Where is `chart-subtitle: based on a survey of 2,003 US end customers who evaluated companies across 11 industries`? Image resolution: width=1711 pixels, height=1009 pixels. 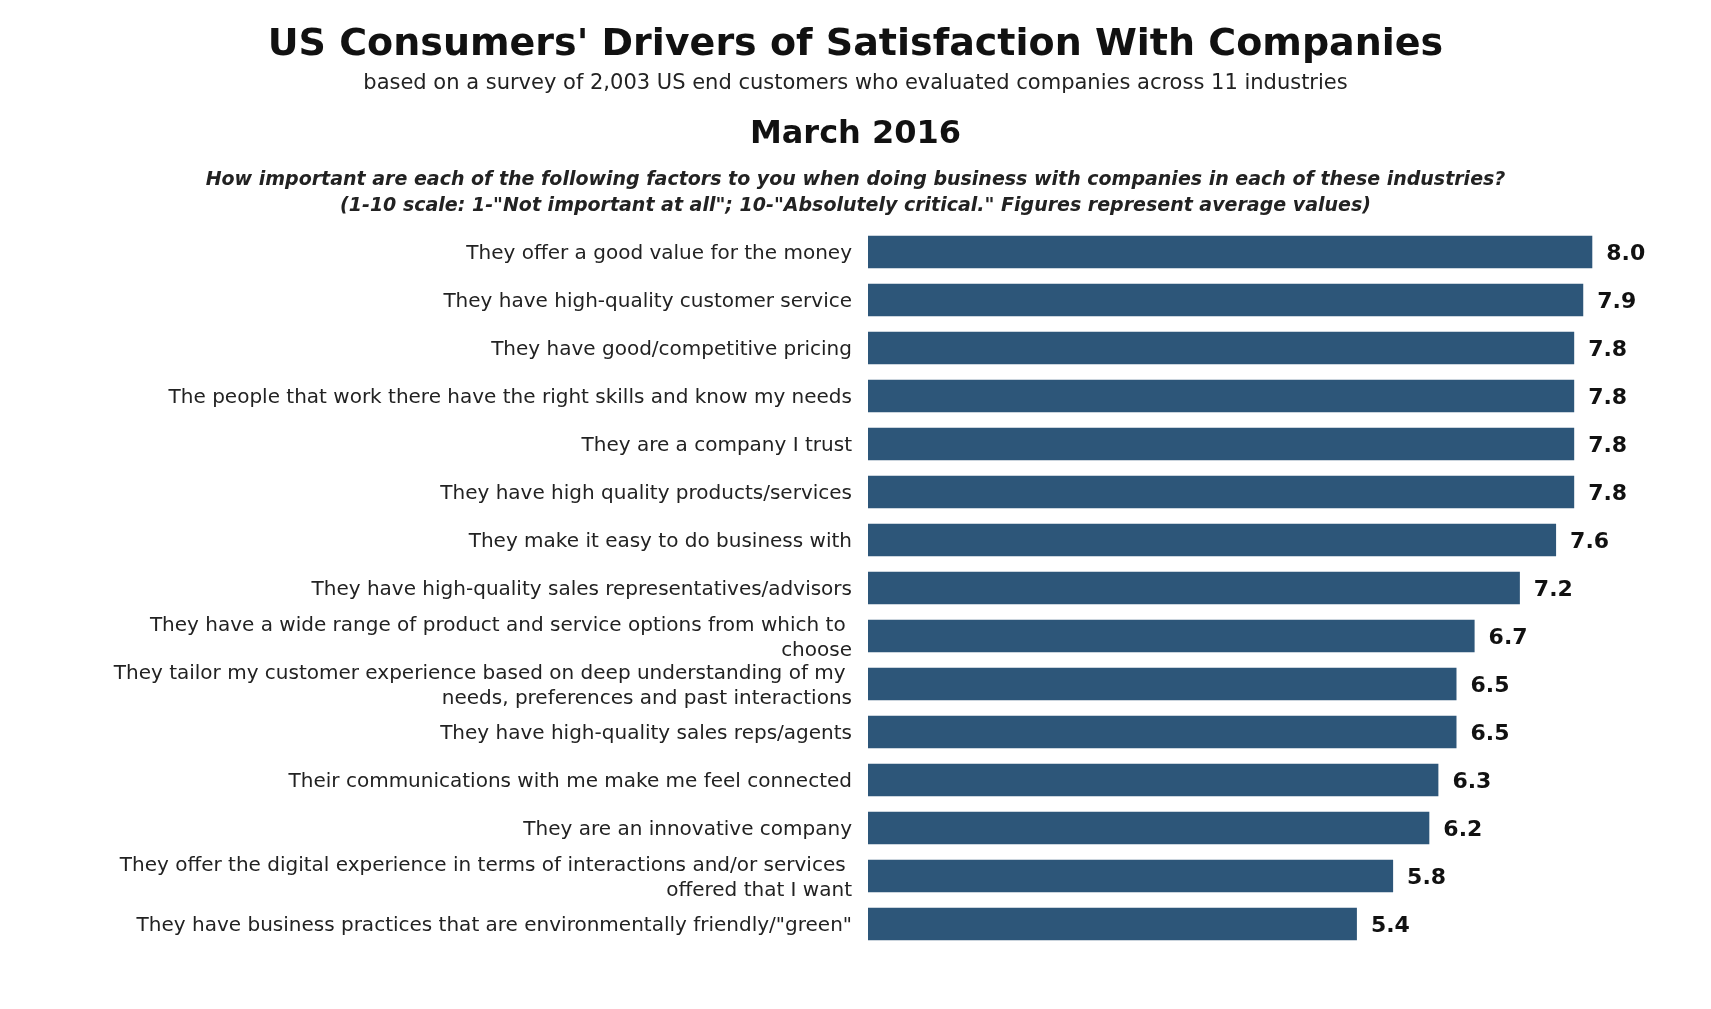 chart-subtitle: based on a survey of 2,003 US end customers who evaluated companies across 11 industries is located at coordinates (855, 81).